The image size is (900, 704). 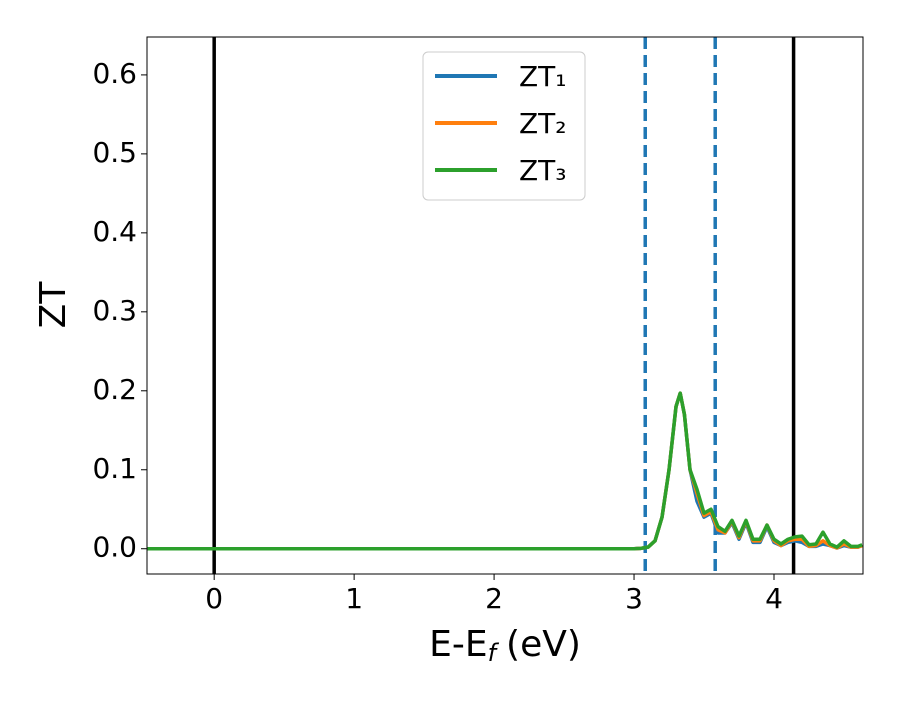 I want to click on y-tick-label: 0.4, so click(x=114, y=231).